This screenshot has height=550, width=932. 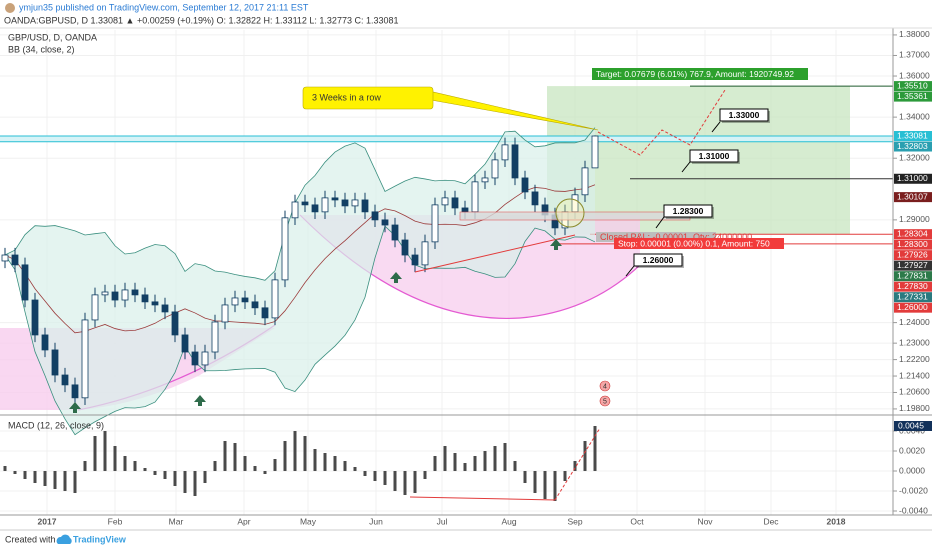 I want to click on price-tag-label: 1.33081, so click(x=912, y=135).